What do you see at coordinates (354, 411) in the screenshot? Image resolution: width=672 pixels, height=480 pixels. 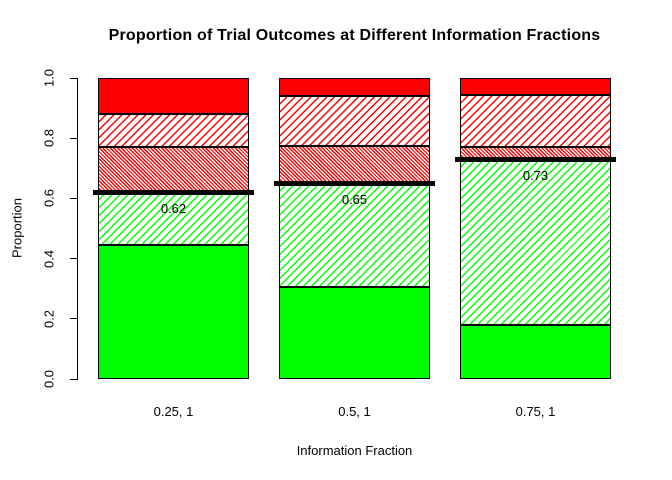 I see `x-tick-label: 0.5, 1` at bounding box center [354, 411].